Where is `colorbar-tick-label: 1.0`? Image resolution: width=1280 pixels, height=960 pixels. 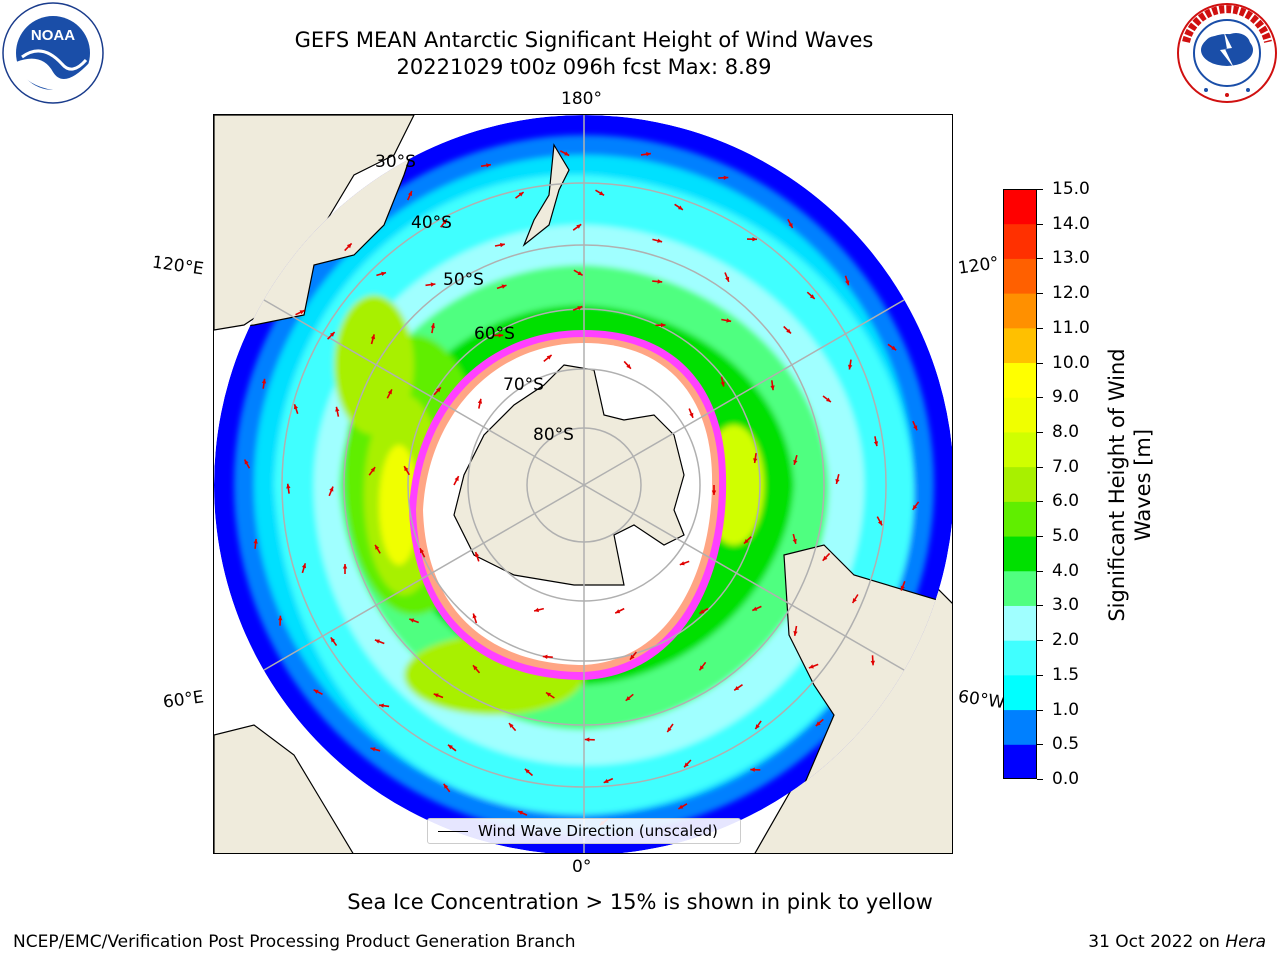
colorbar-tick-label: 1.0 is located at coordinates (1066, 709).